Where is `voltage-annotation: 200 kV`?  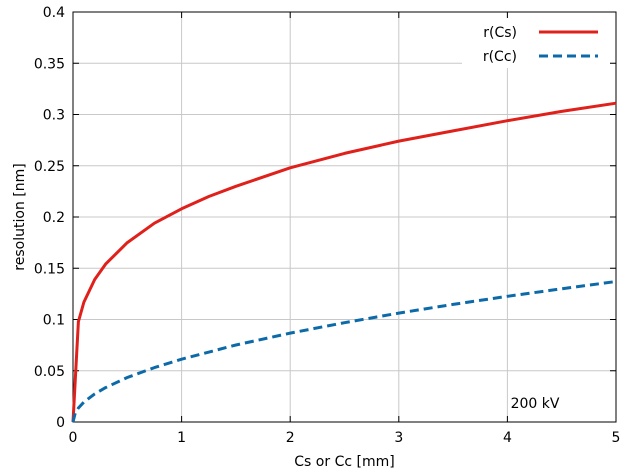 voltage-annotation: 200 kV is located at coordinates (535, 404).